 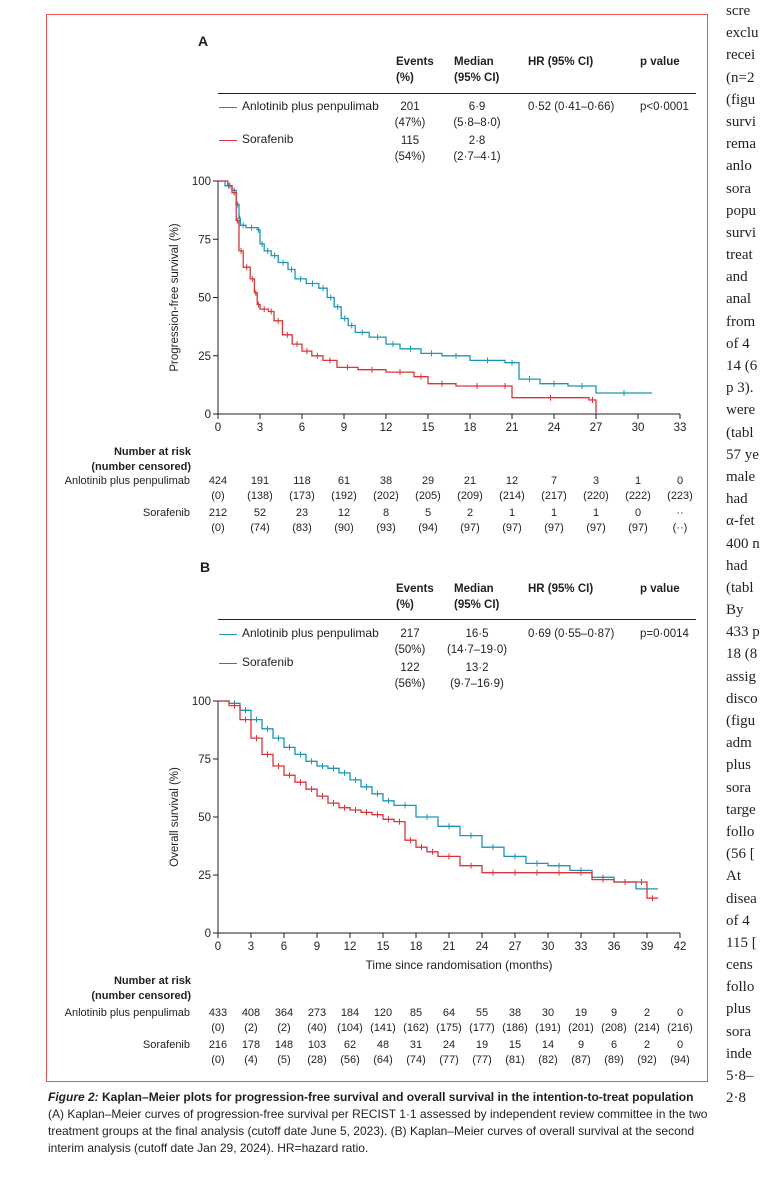 What do you see at coordinates (470, 481) in the screenshot?
I see `risk-cell: 21` at bounding box center [470, 481].